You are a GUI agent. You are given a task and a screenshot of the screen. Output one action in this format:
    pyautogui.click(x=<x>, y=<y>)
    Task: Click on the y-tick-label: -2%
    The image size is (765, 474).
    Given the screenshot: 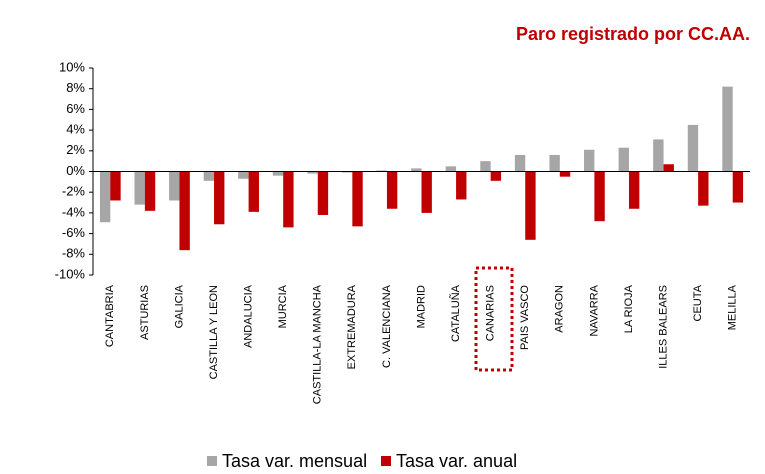 What is the action you would take?
    pyautogui.click(x=74, y=191)
    